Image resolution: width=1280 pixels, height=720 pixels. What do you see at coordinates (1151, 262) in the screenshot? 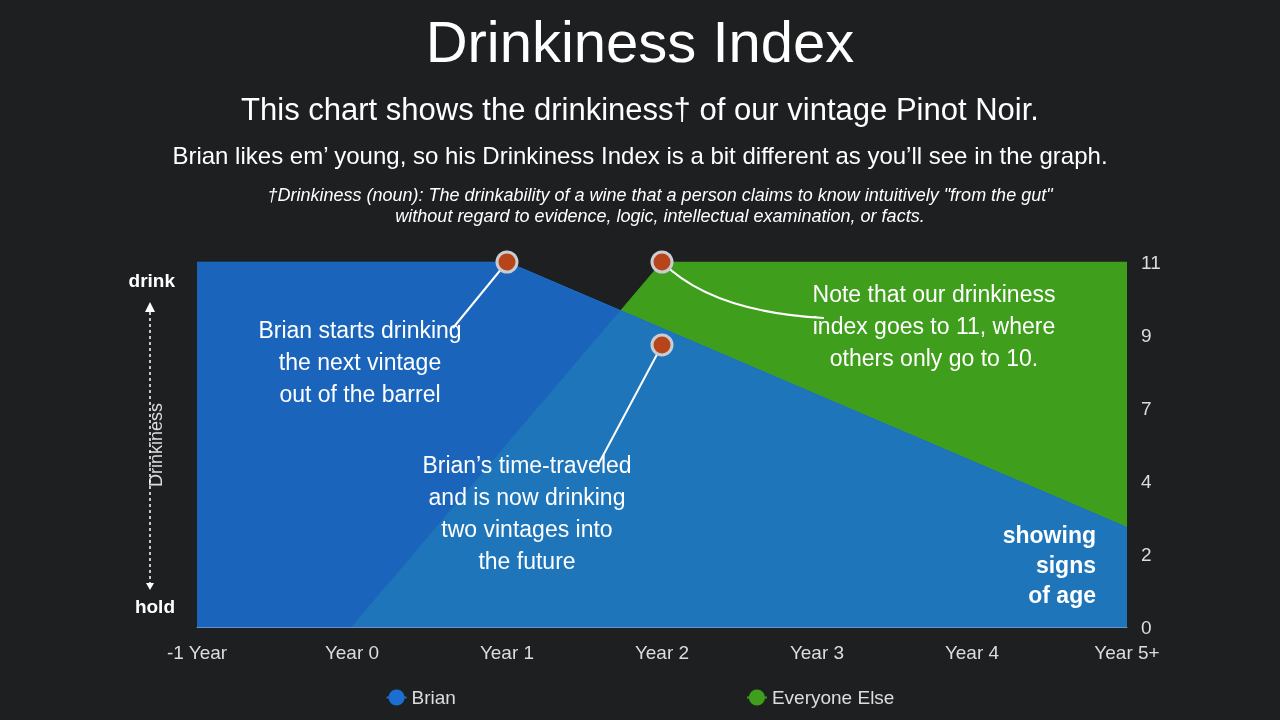
I see `y-tick-label: 11` at bounding box center [1151, 262].